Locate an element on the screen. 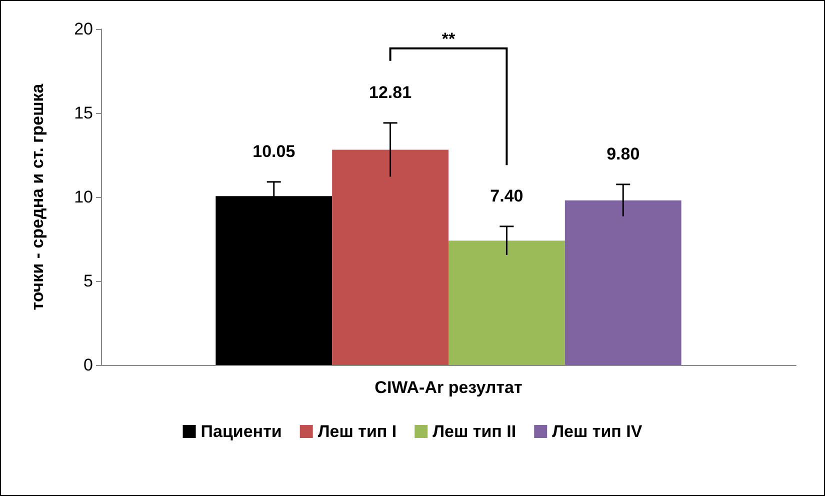  legend-label: Леш тип IV is located at coordinates (597, 431).